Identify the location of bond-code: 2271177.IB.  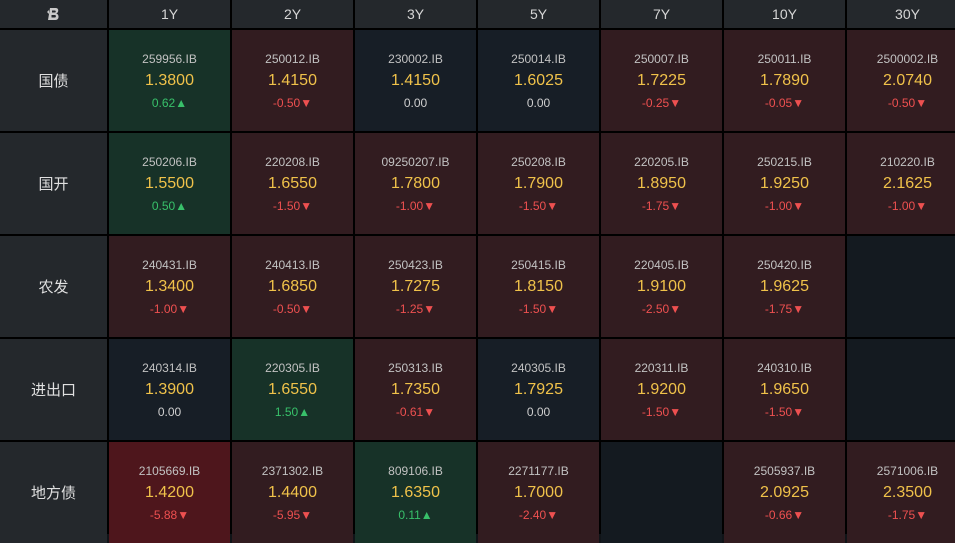
(538, 470).